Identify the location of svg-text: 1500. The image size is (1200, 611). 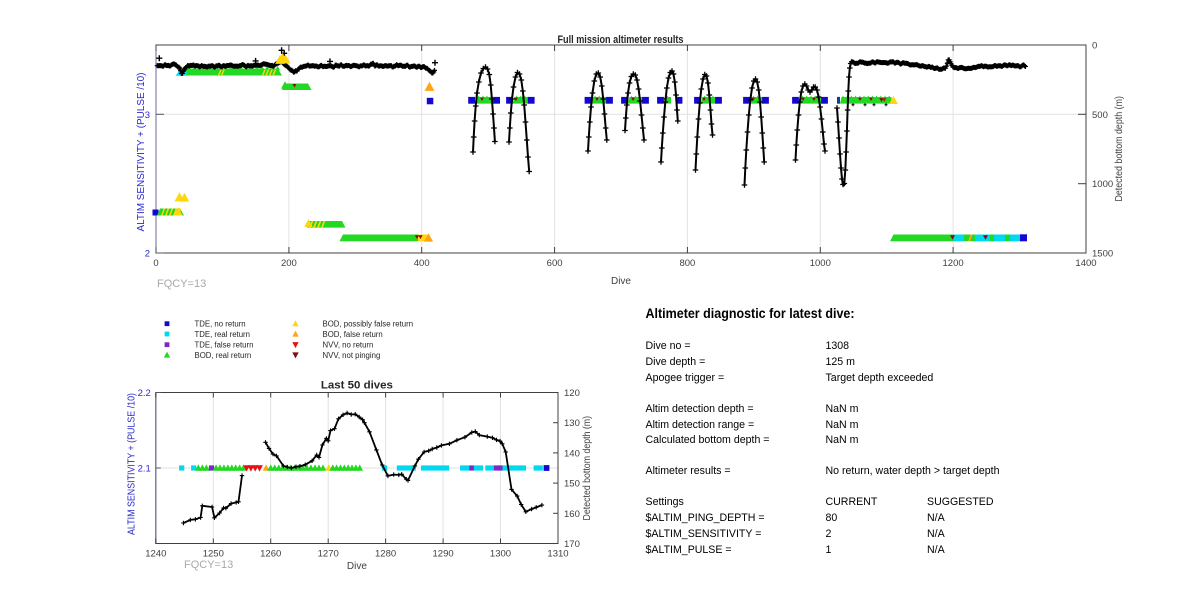
(1102, 254).